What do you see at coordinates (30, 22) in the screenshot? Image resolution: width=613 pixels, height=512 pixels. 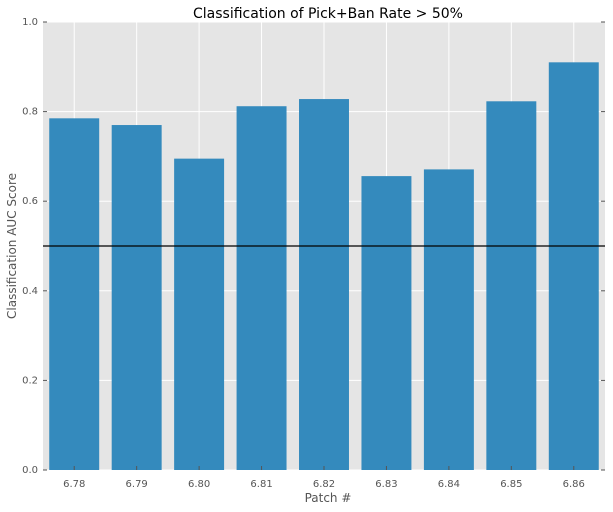 I see `y-tick-label: 1.0` at bounding box center [30, 22].